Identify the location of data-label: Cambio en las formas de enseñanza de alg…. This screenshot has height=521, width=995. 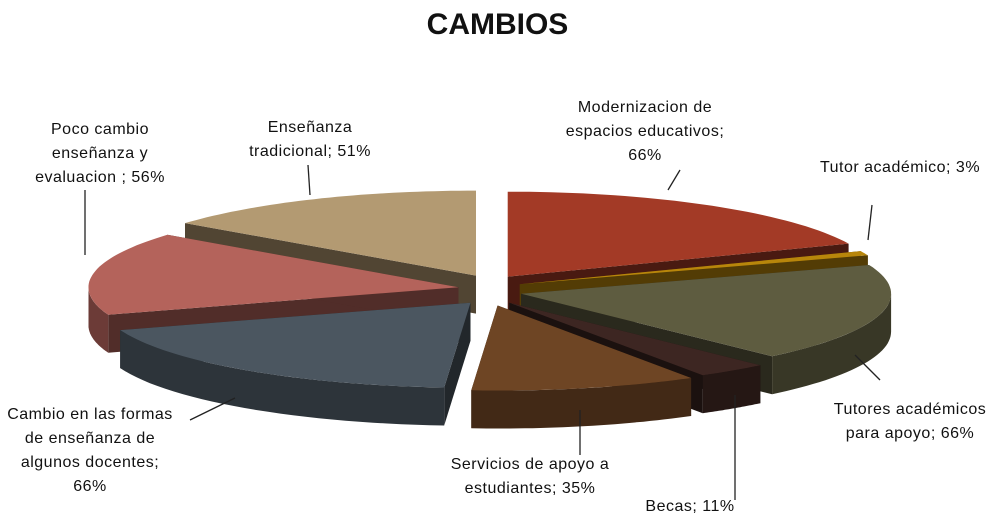
(90, 450).